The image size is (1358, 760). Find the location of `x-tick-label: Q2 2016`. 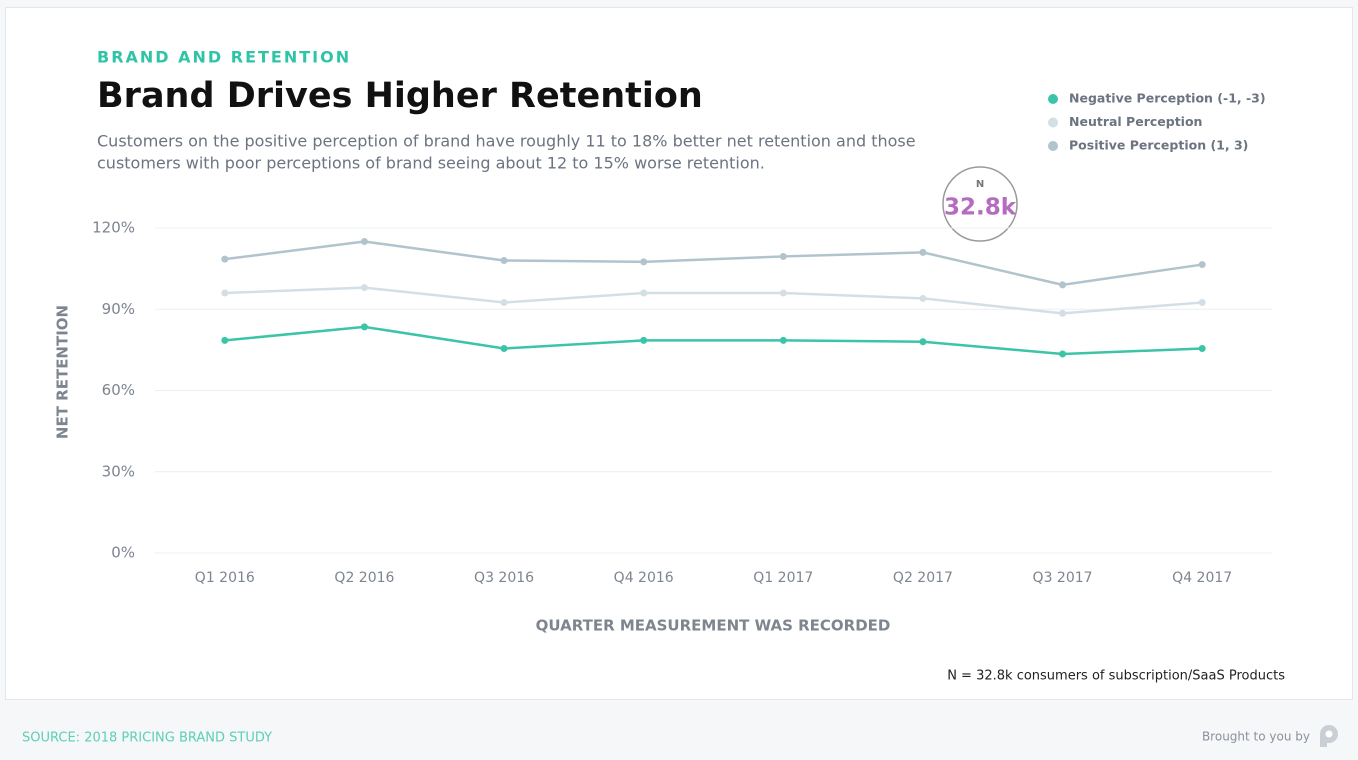

x-tick-label: Q2 2016 is located at coordinates (364, 578).